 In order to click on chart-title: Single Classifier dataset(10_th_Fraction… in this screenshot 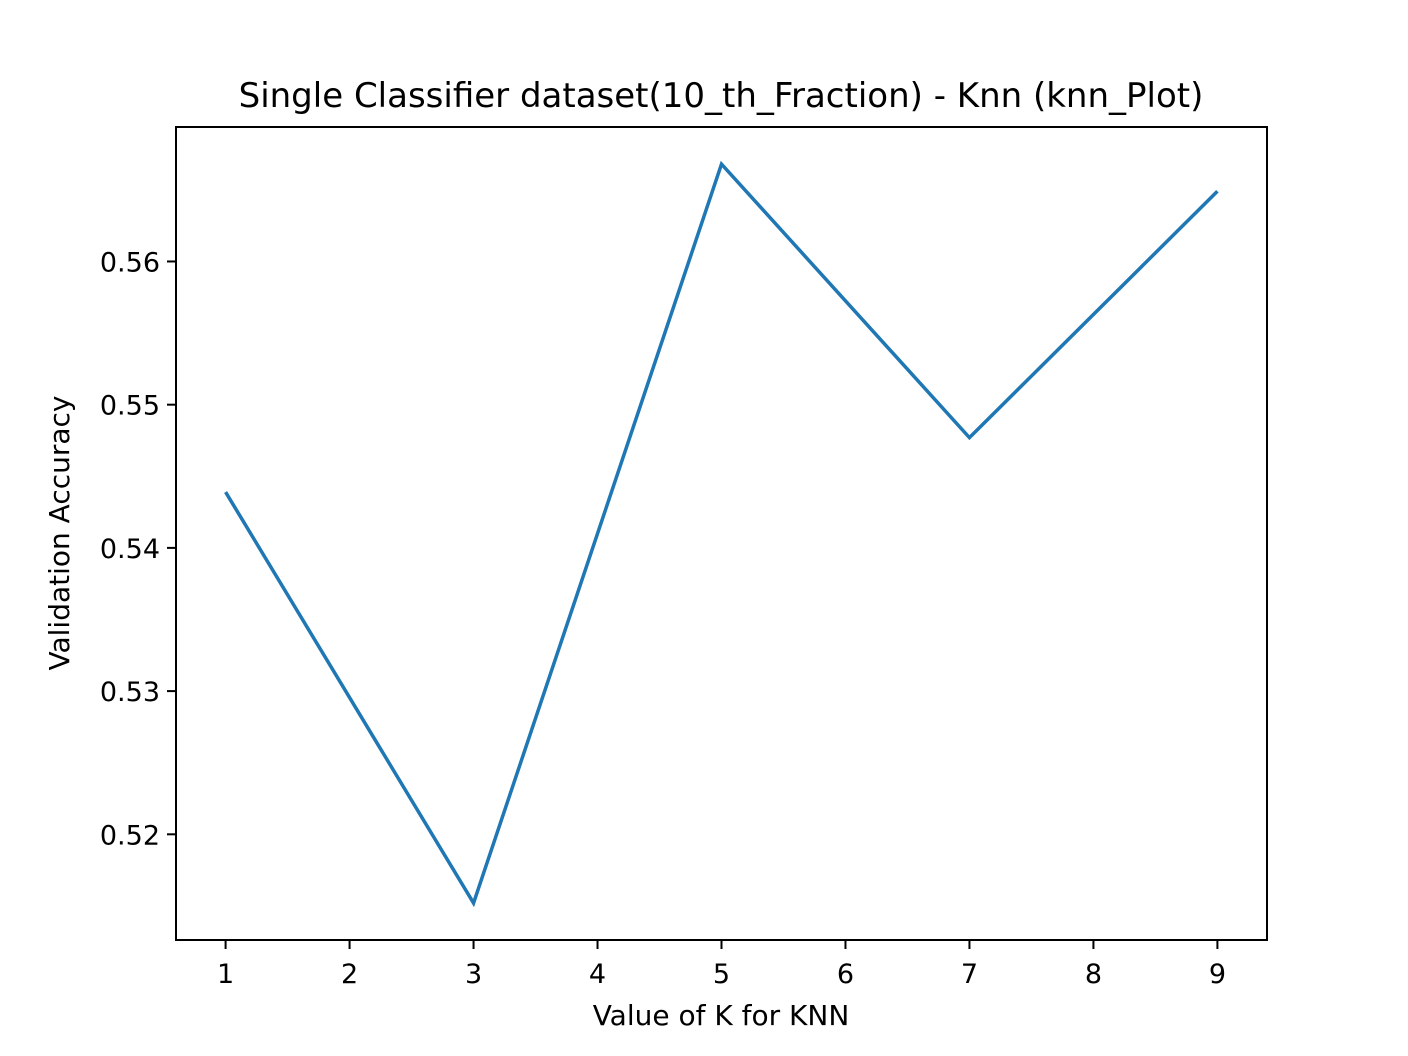, I will do `click(721, 96)`.